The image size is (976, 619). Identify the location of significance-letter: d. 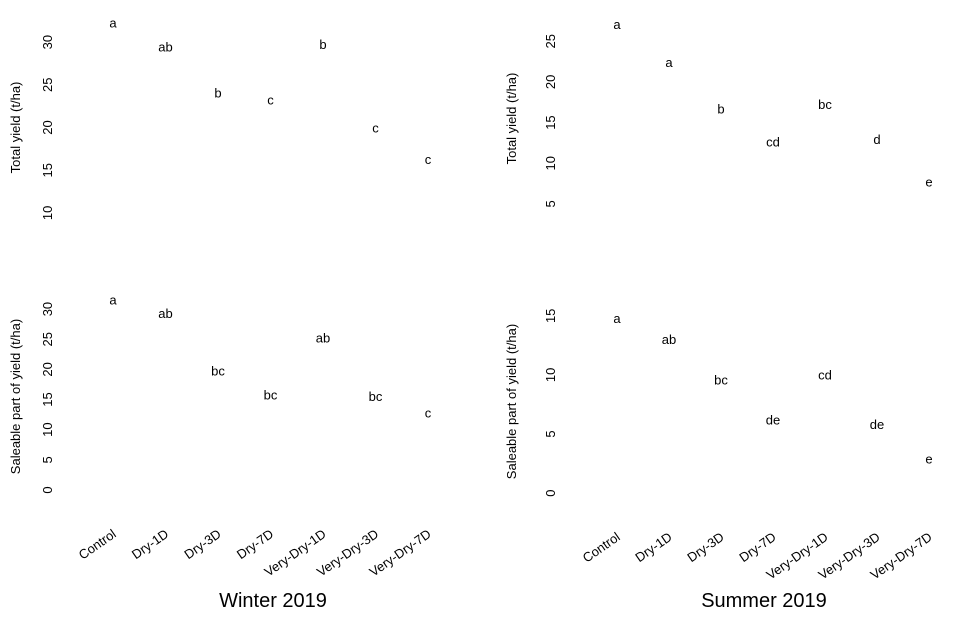
(876, 139).